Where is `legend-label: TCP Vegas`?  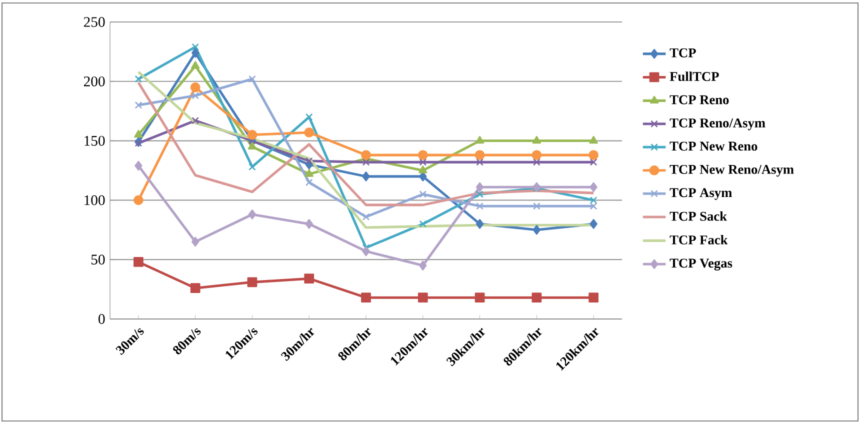
legend-label: TCP Vegas is located at coordinates (701, 264).